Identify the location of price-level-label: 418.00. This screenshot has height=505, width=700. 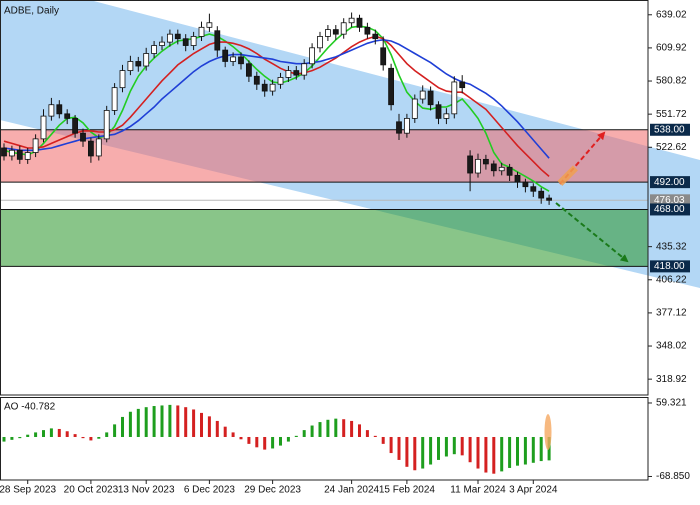
(669, 266).